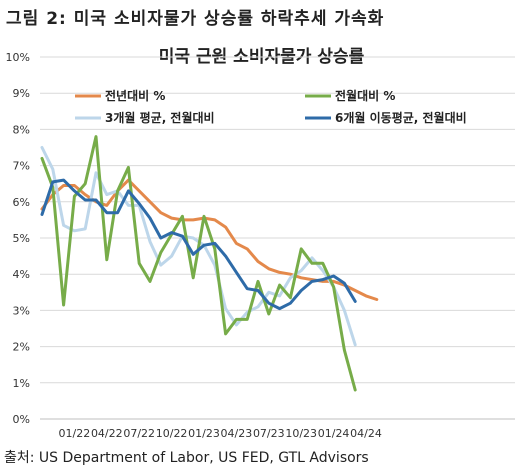  What do you see at coordinates (172, 433) in the screenshot?
I see `x-tick-label: 10/22` at bounding box center [172, 433].